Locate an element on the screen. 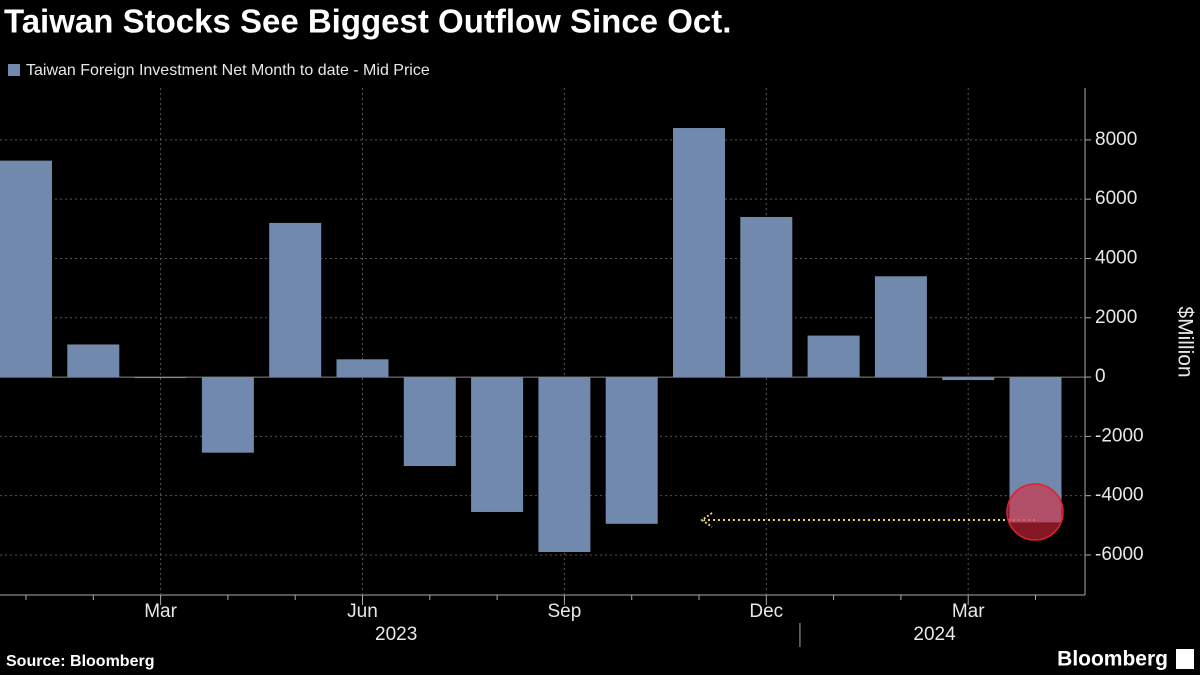 The width and height of the screenshot is (1200, 675). legend-swatch is located at coordinates (14, 70).